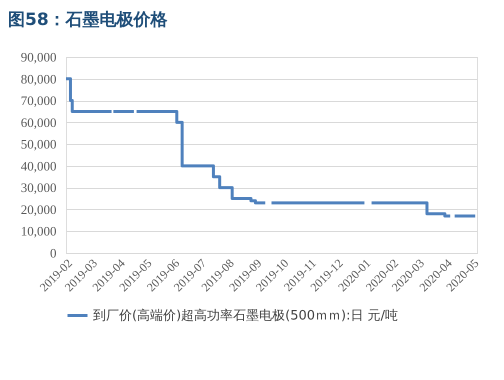 The height and width of the screenshot is (380, 504). What do you see at coordinates (245, 316) in the screenshot?
I see `legend-label: 到厂价(高端价)超高功率石墨电极(500ｍｍ):日 元/吨` at bounding box center [245, 316].